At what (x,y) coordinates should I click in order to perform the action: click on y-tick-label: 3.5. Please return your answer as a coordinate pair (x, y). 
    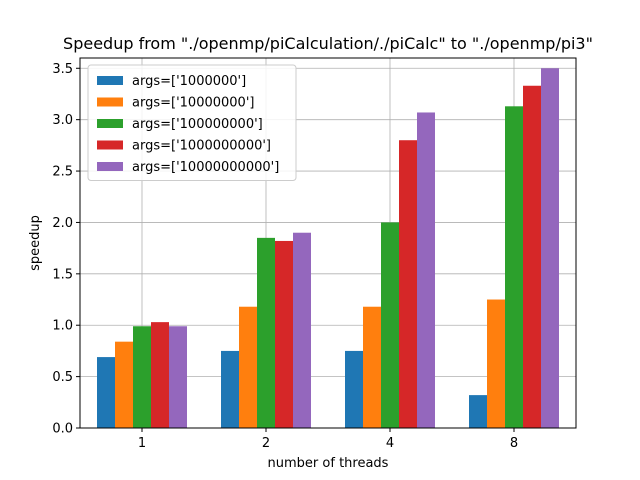
    Looking at the image, I should click on (62, 69).